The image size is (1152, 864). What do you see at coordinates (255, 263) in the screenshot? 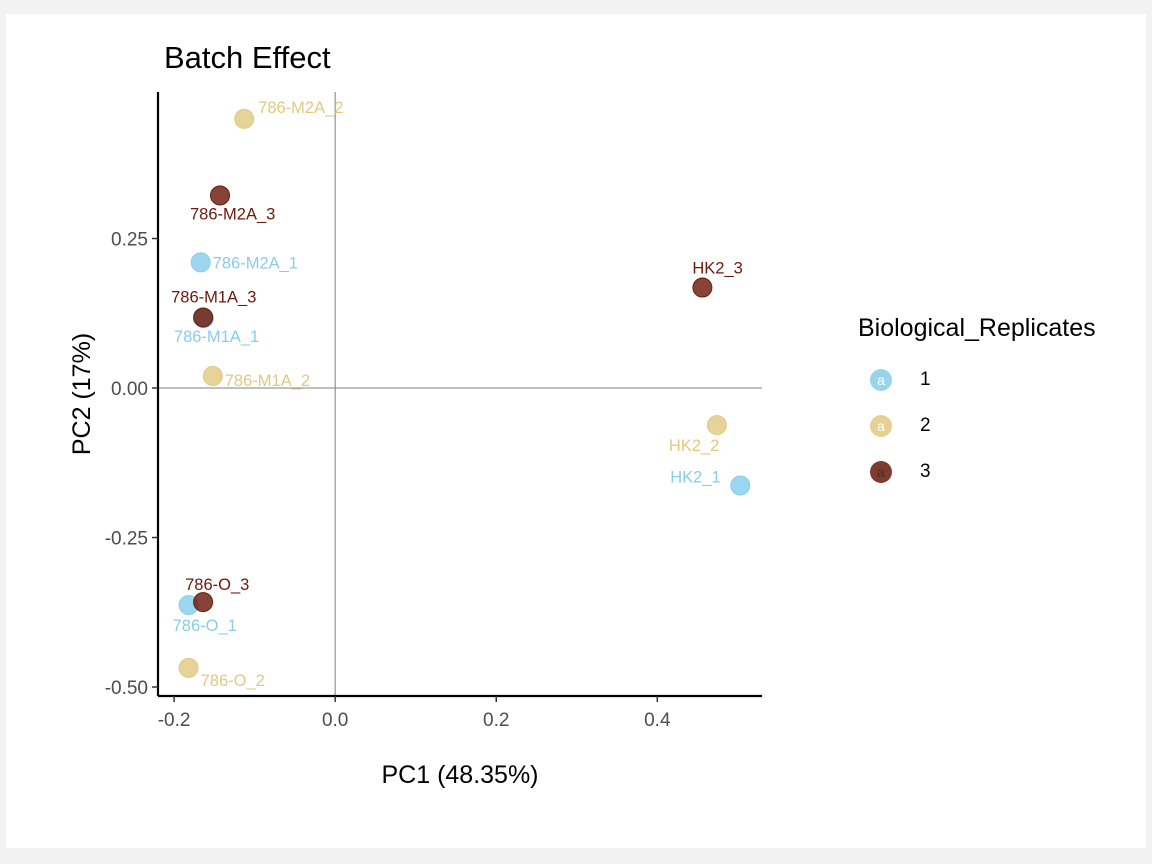
I see `point-label: 786-M2A_1` at bounding box center [255, 263].